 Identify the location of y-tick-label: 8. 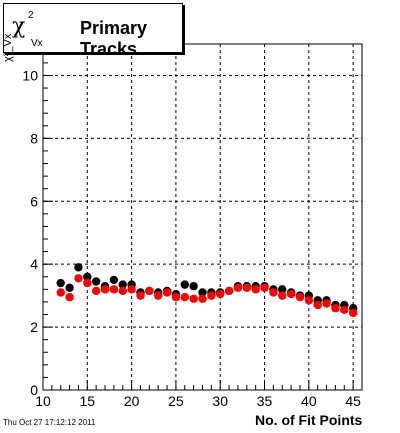
(34, 138).